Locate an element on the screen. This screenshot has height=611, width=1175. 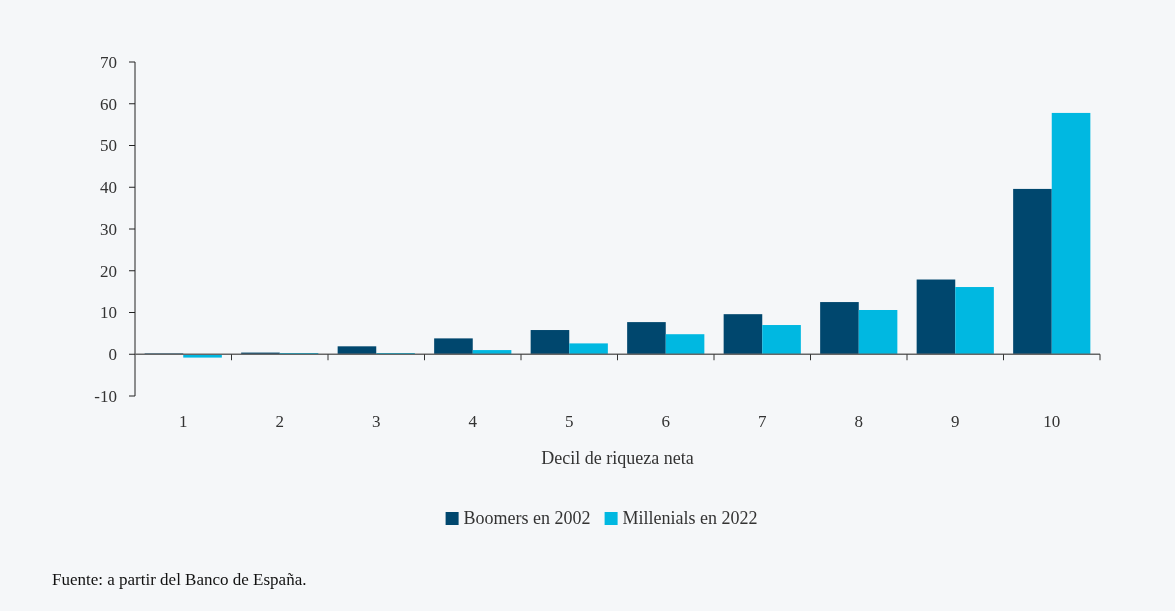
x-axis-title: Decil de riqueza neta is located at coordinates (617, 458).